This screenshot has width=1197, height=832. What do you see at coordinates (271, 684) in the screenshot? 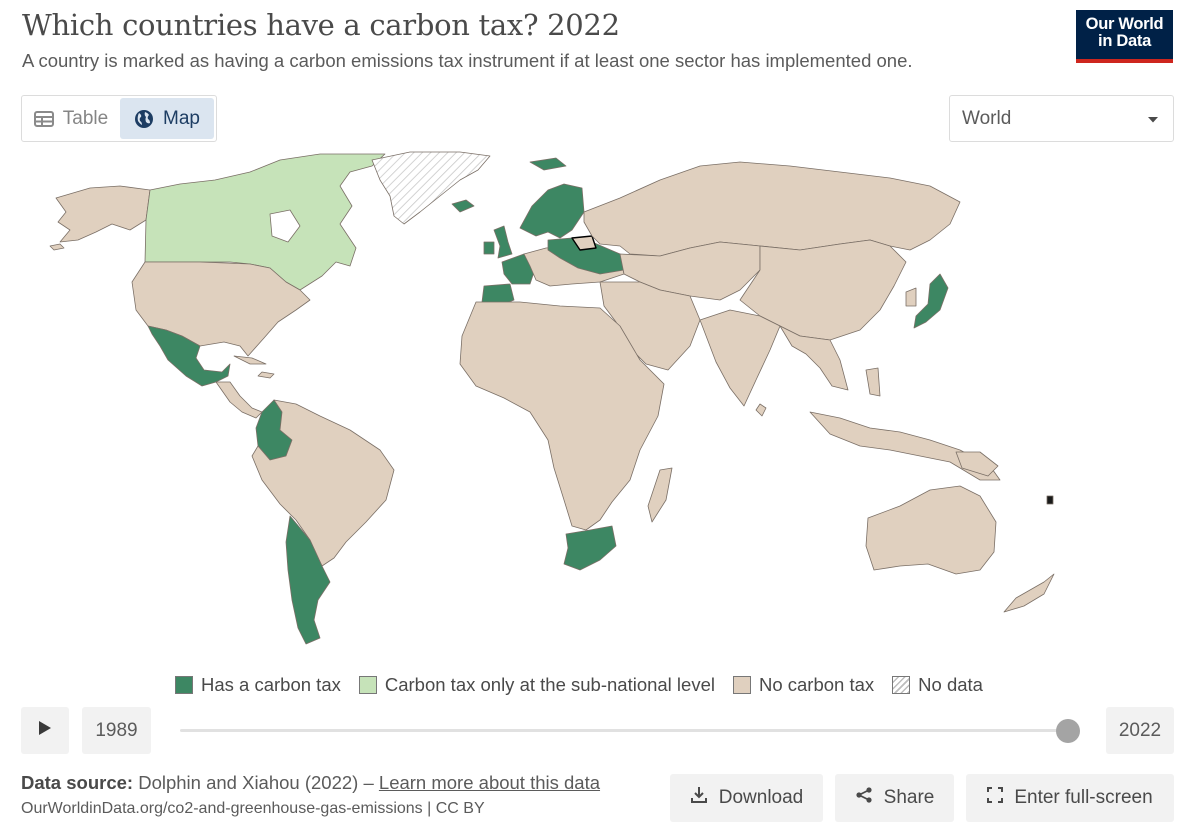
I see `legend-label-has-tax: Has a carbon tax` at bounding box center [271, 684].